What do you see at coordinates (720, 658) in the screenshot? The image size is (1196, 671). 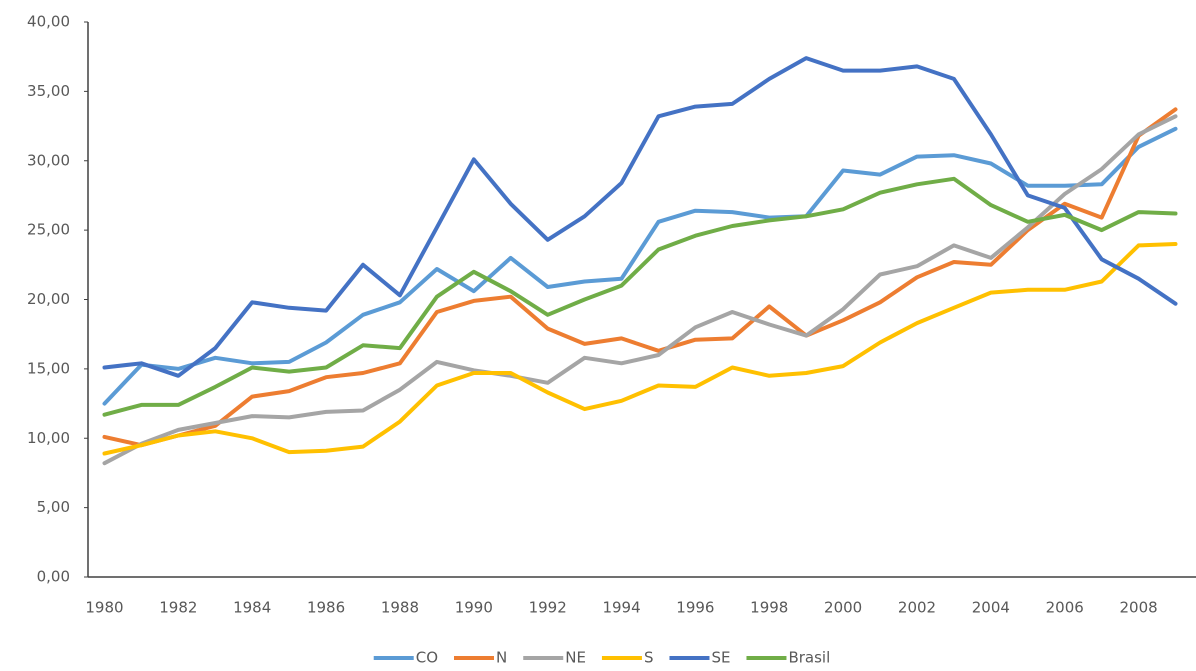 I see `legend-label: SE` at bounding box center [720, 658].